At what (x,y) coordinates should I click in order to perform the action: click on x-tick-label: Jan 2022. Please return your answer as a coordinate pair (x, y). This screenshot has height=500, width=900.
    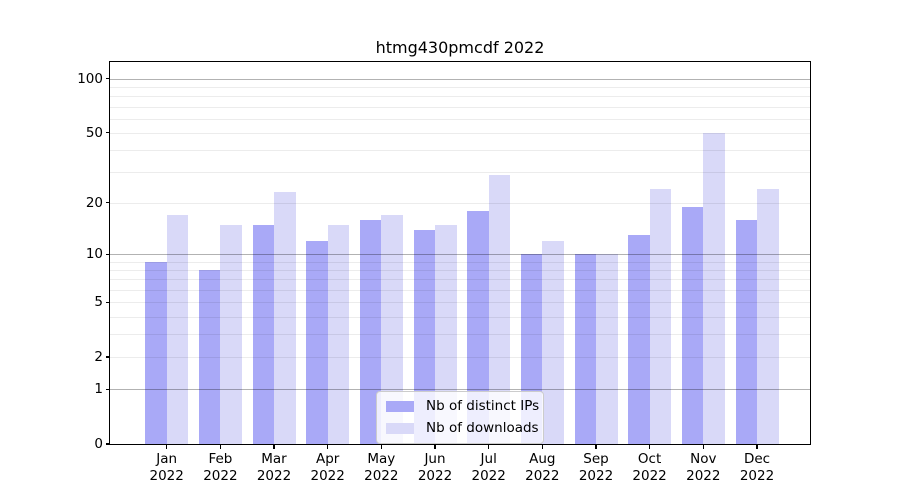
    Looking at the image, I should click on (167, 468).